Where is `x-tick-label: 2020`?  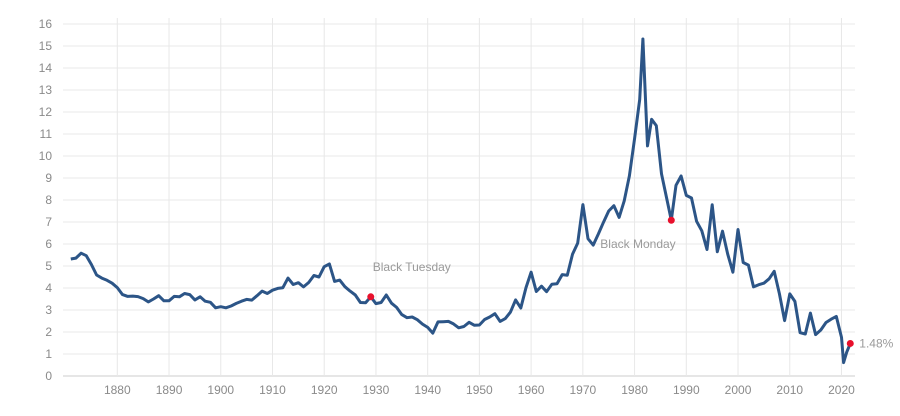 x-tick-label: 2020 is located at coordinates (841, 390).